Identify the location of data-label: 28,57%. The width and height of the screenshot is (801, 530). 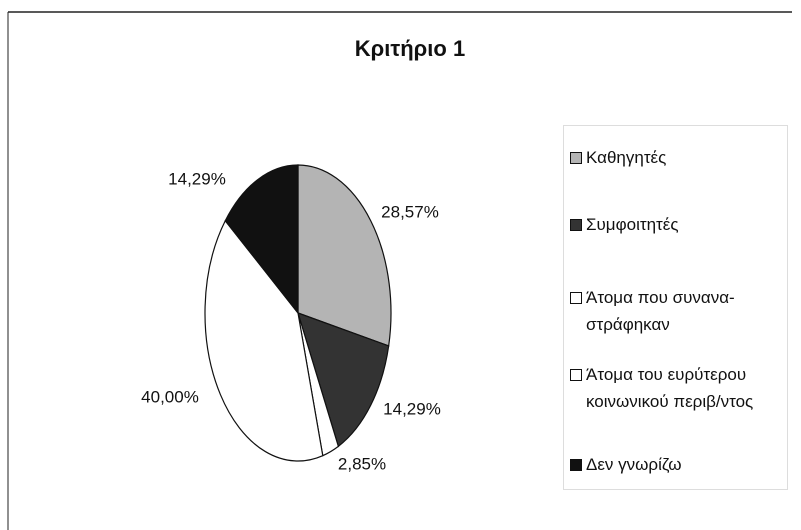
(410, 211).